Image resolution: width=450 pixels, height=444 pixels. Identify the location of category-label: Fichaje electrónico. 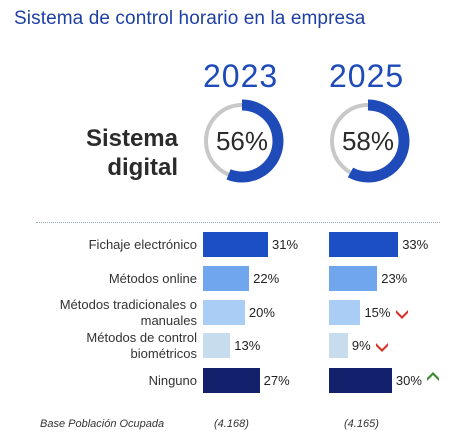
(142, 244).